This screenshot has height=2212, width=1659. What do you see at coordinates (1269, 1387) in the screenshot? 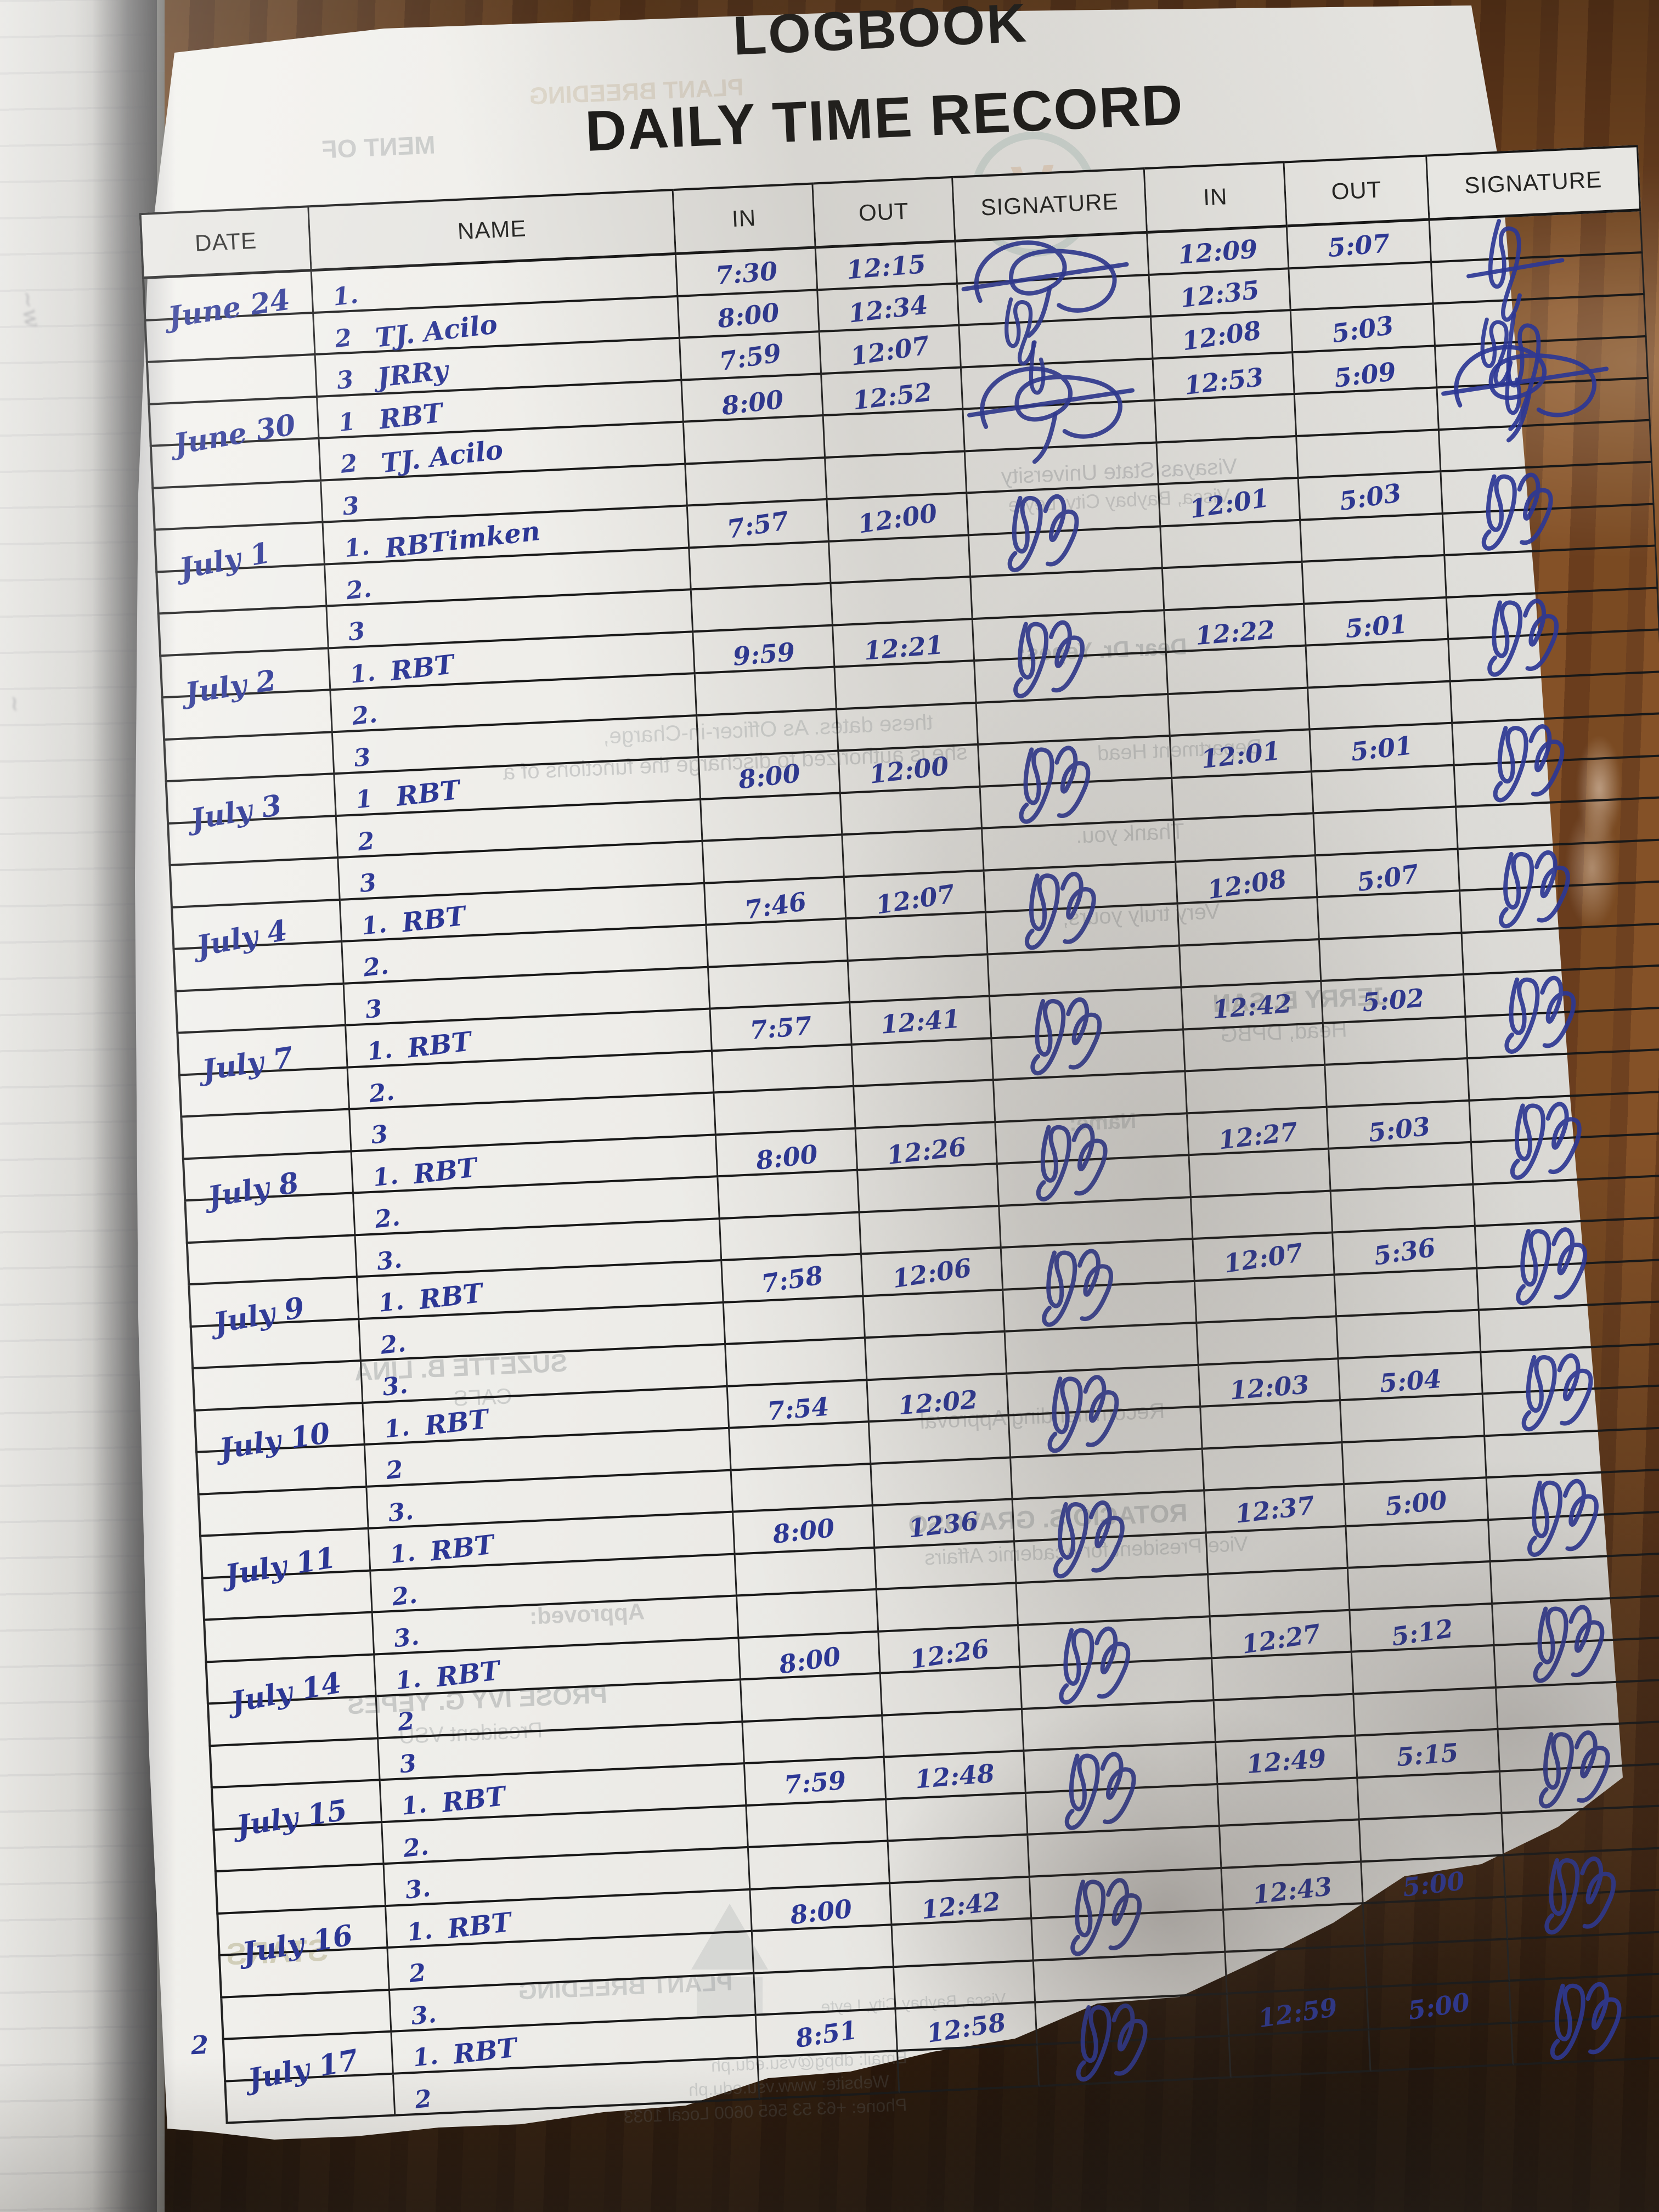
I see `handwritten-time-in2: 12:03` at bounding box center [1269, 1387].